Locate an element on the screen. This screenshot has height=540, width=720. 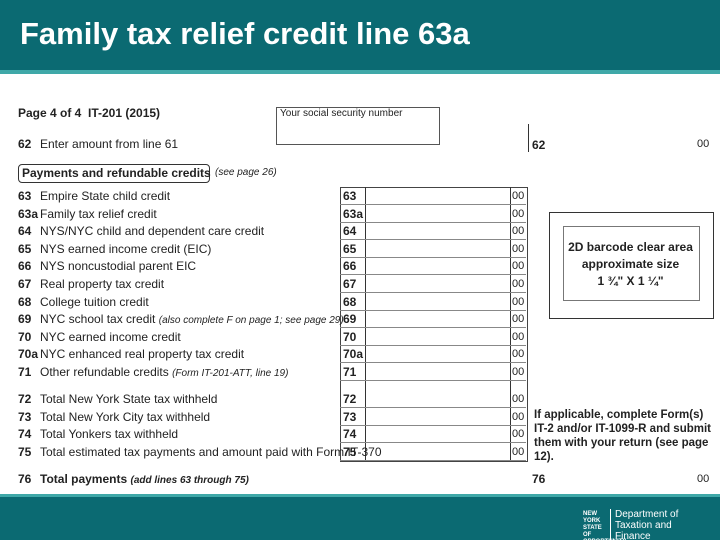
box-label: 68 is located at coordinates (350, 301).